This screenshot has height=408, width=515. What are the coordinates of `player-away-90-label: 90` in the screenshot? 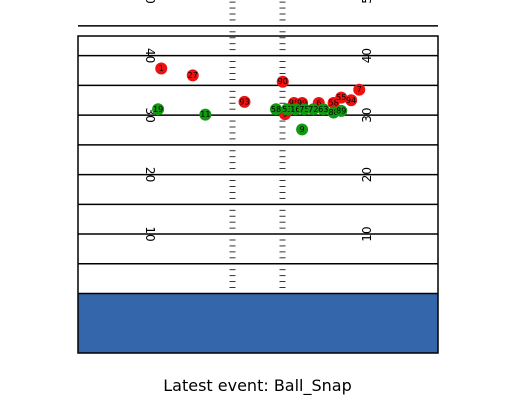 It's located at (283, 81).